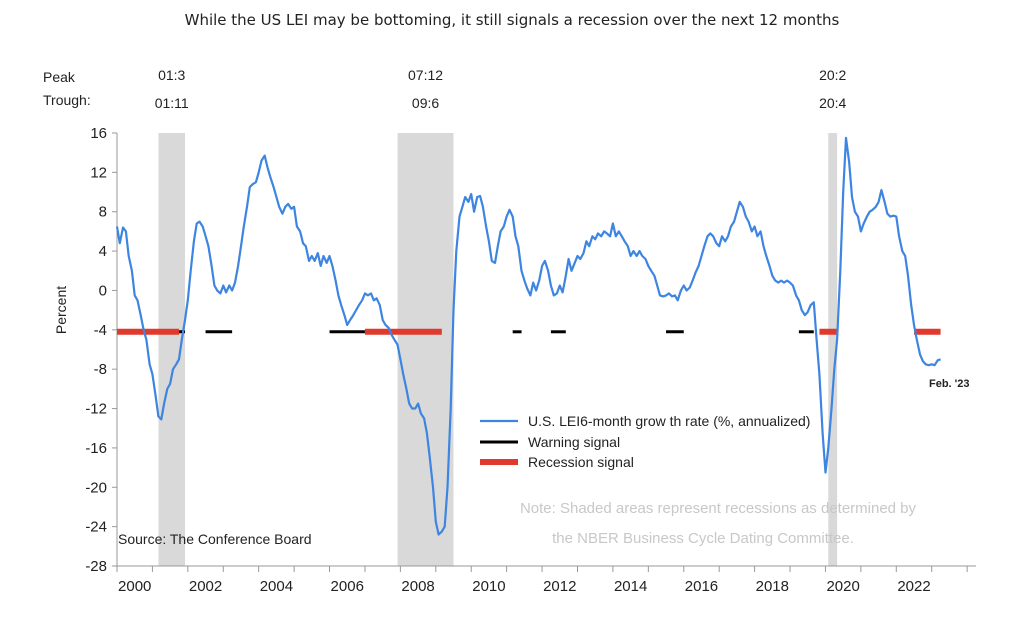 This screenshot has width=1024, height=618. I want to click on y-axis: 16 12 8 4 0 -4 -8 -12 -16 -20 -24 -28, so click(101, 350).